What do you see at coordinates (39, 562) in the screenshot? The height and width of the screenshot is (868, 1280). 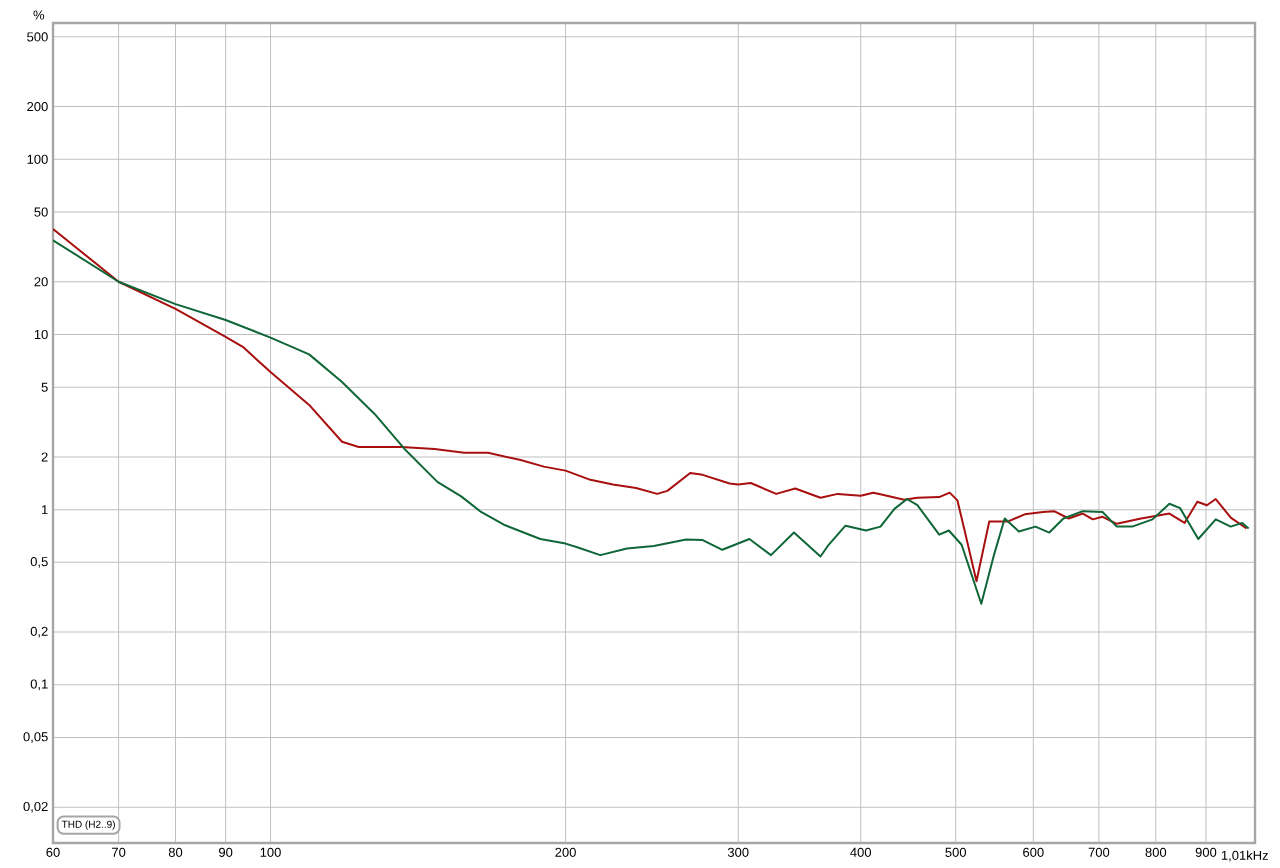 I see `y-tick-label: 0,5` at bounding box center [39, 562].